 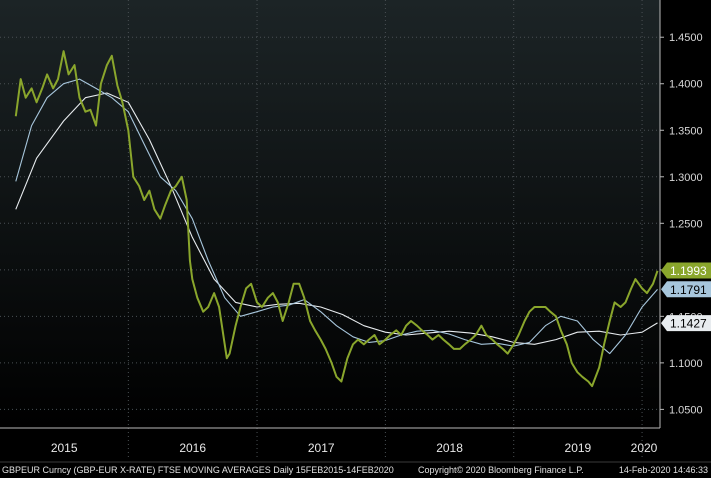 I want to click on last-value-label: 1.1791, so click(x=688, y=290).